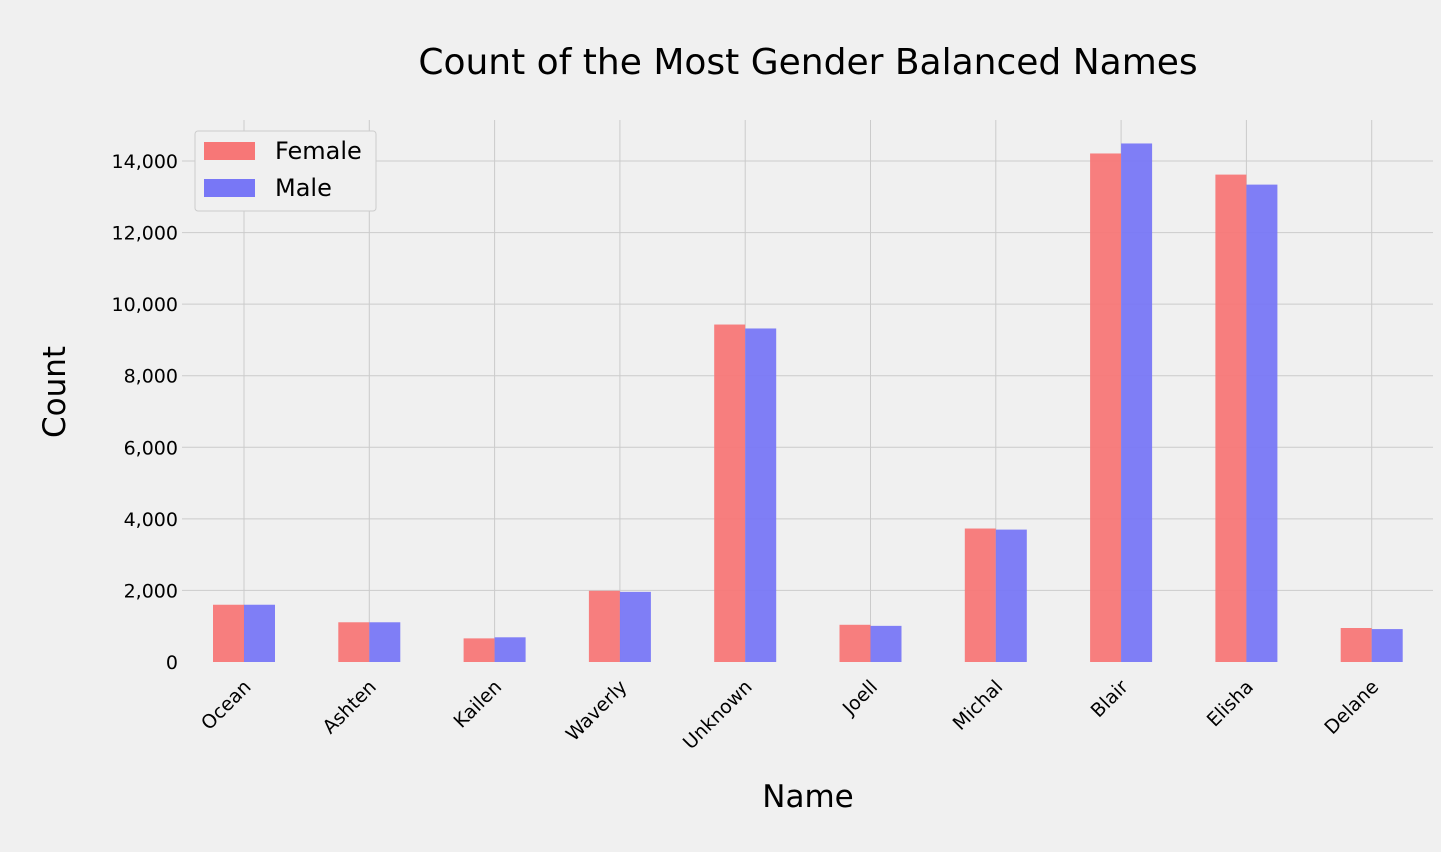 The width and height of the screenshot is (1441, 852). Describe the element at coordinates (145, 305) in the screenshot. I see `y-tick-label: 10,000` at that location.